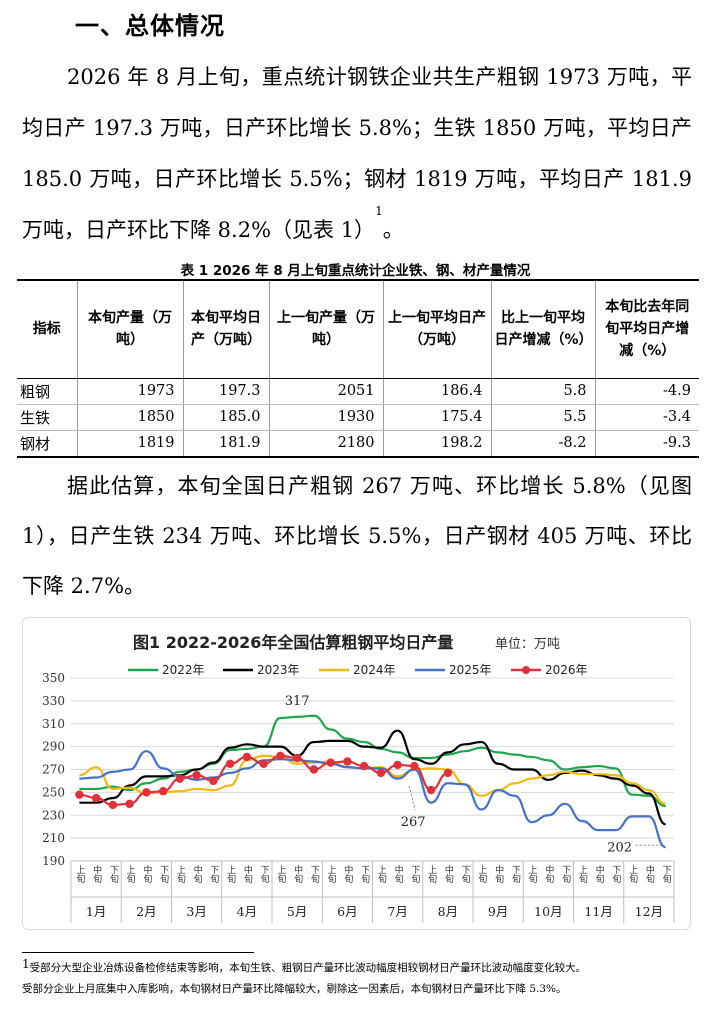  I want to click on table-cell: -3.4, so click(646, 417).